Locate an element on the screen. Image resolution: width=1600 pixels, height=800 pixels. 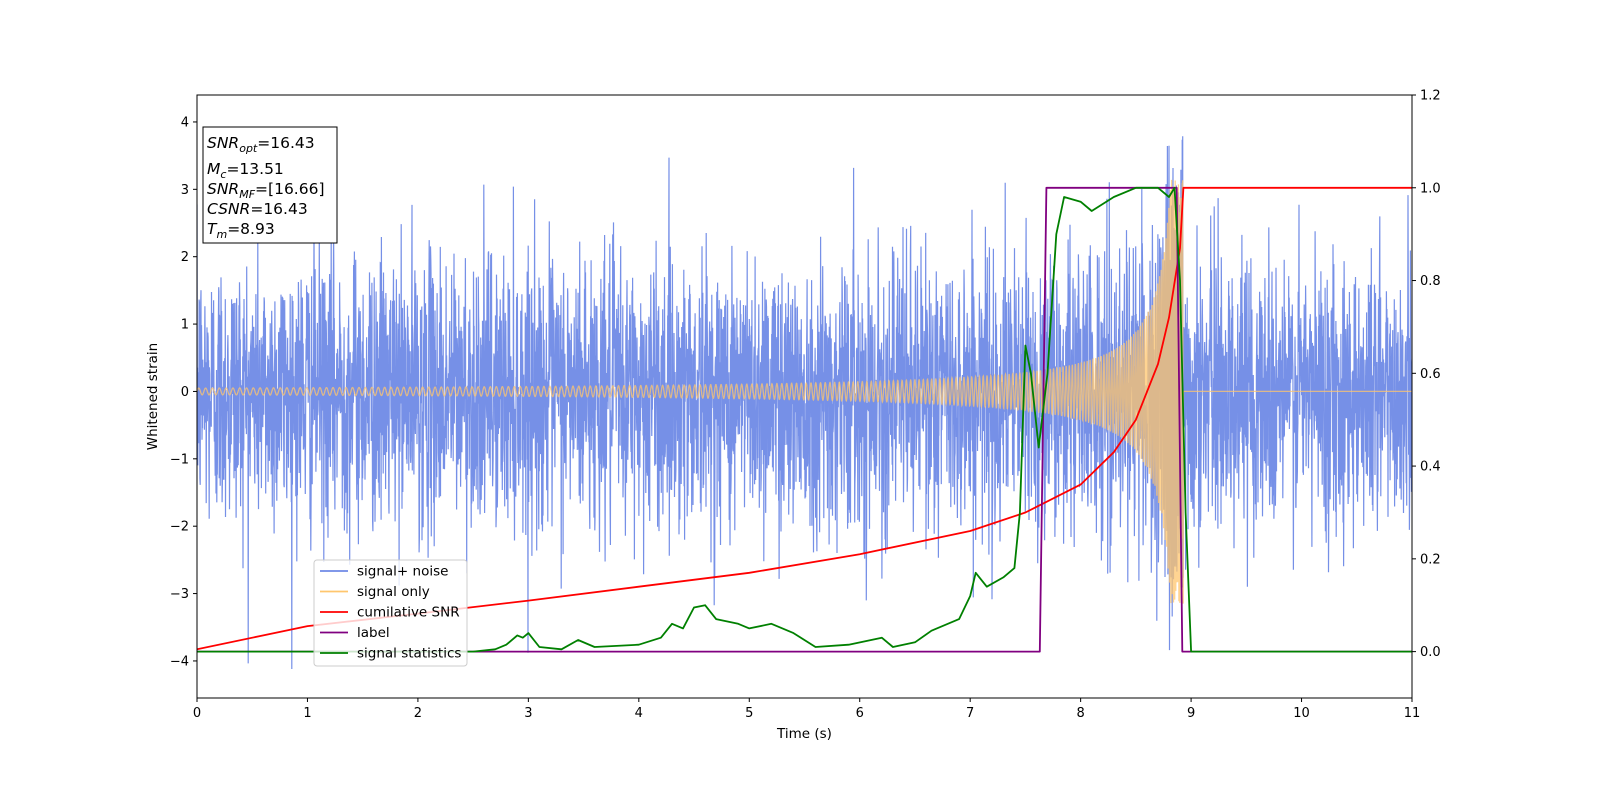
y-right-tick-label: 0.2 is located at coordinates (1430, 559).